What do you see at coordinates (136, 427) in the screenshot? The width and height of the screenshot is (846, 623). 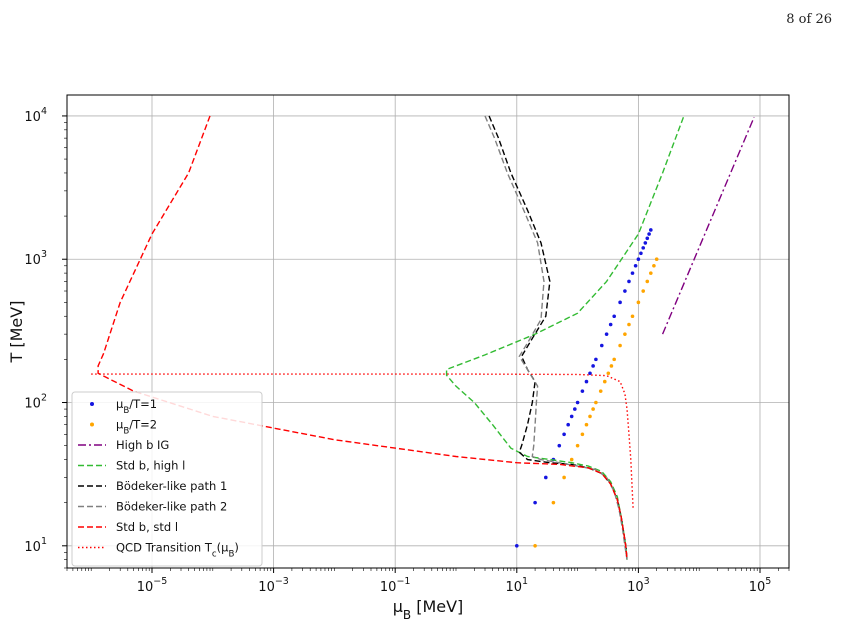 I see `legend-label: μB/T=2` at bounding box center [136, 427].